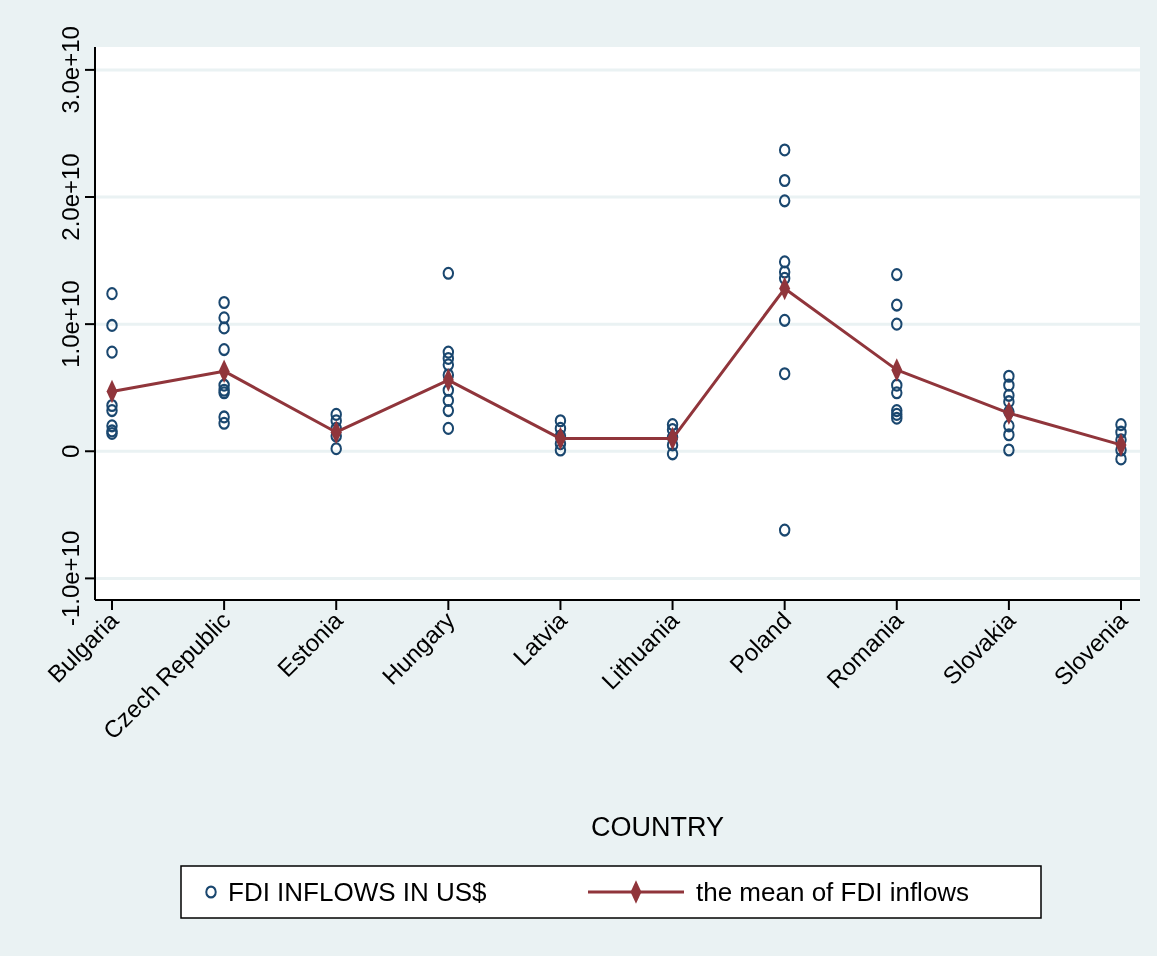  What do you see at coordinates (70, 70) in the screenshot?
I see `y-tick-label: 3.0e+10` at bounding box center [70, 70].